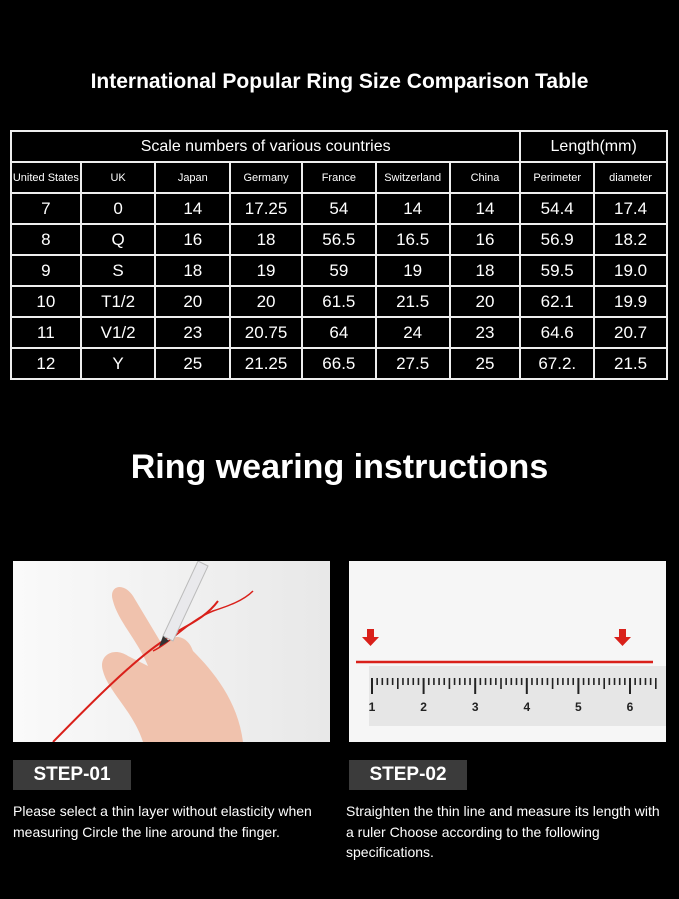 The width and height of the screenshot is (679, 899). I want to click on table-cell: 11, so click(46, 332).